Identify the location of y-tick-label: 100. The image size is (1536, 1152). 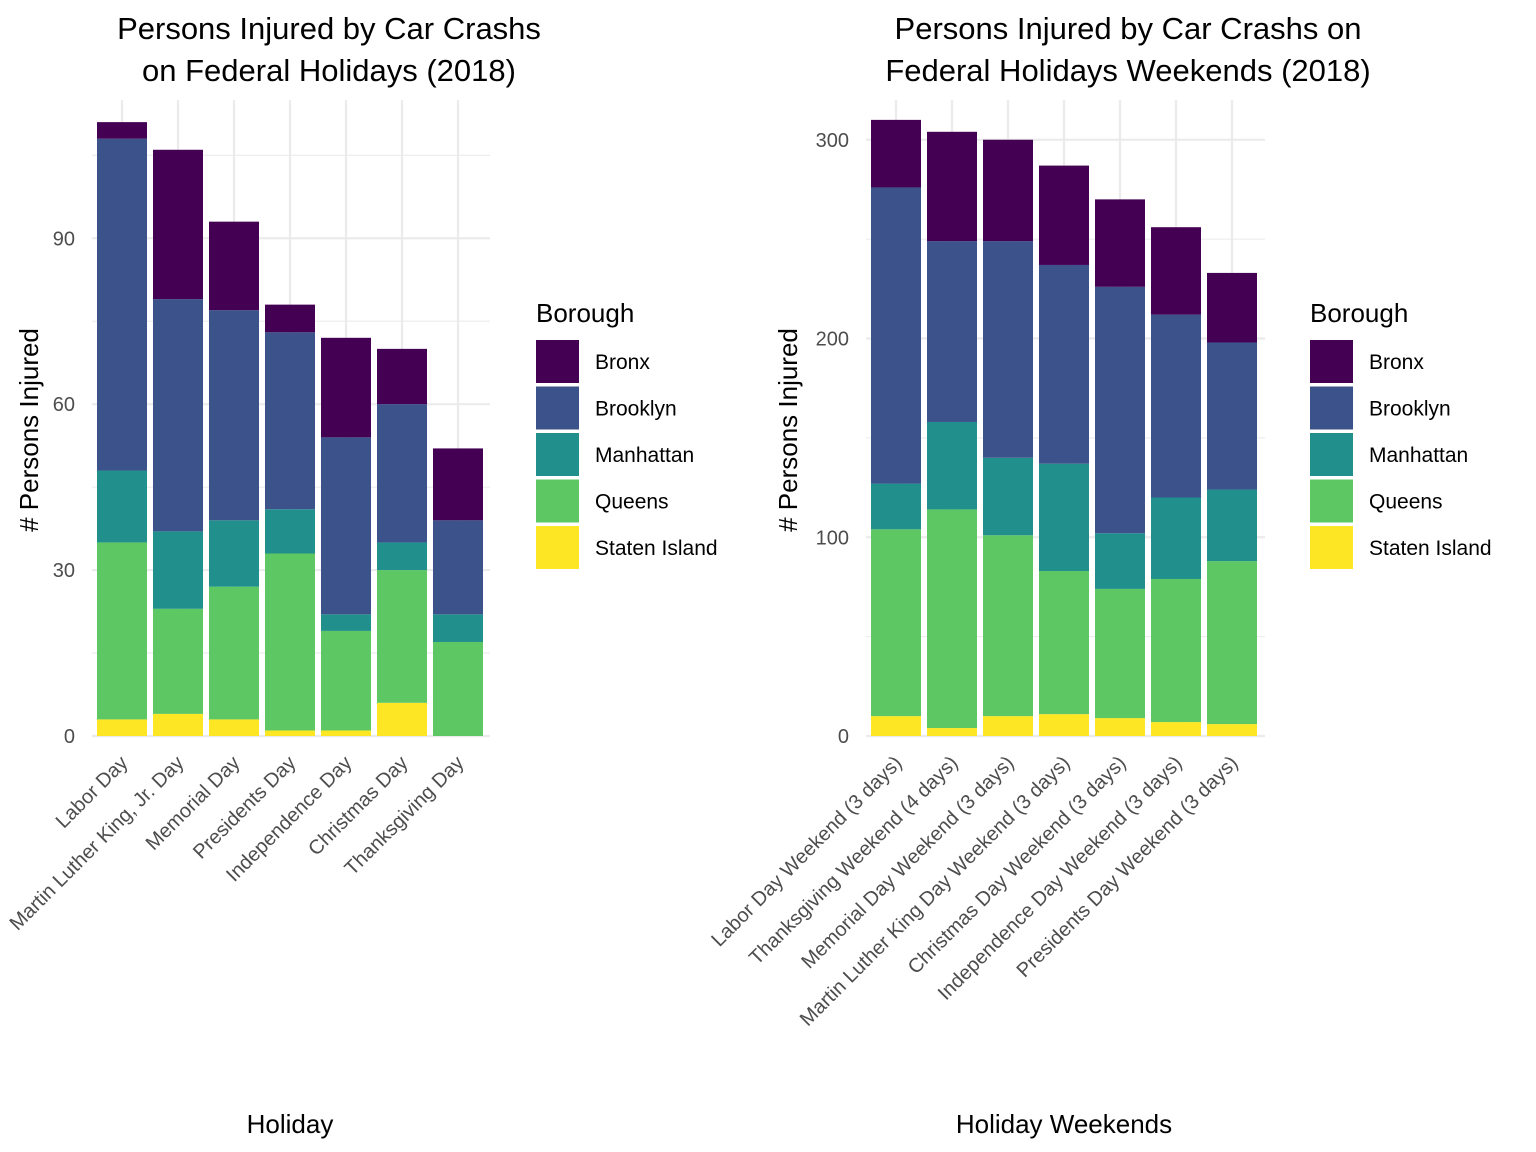
(832, 538).